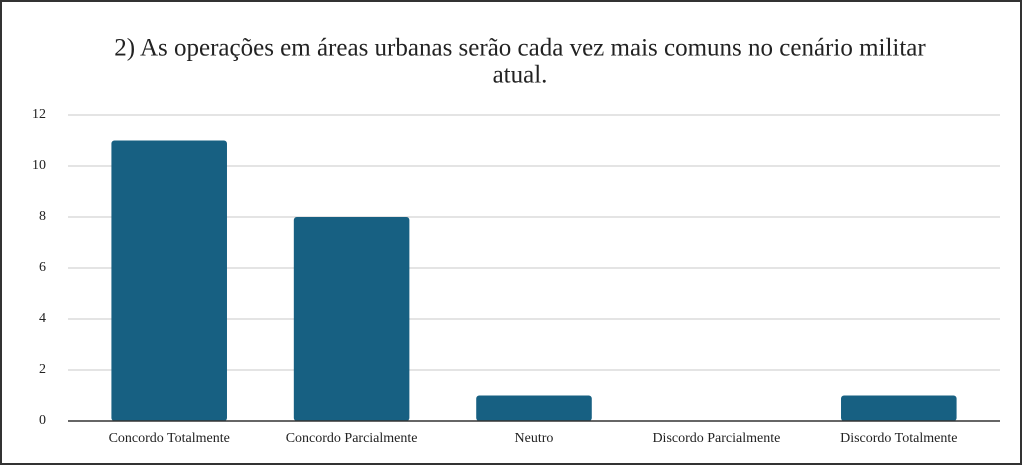 Image resolution: width=1023 pixels, height=466 pixels. What do you see at coordinates (352, 438) in the screenshot?
I see `x-tick-label: Concordo Parcialmente` at bounding box center [352, 438].